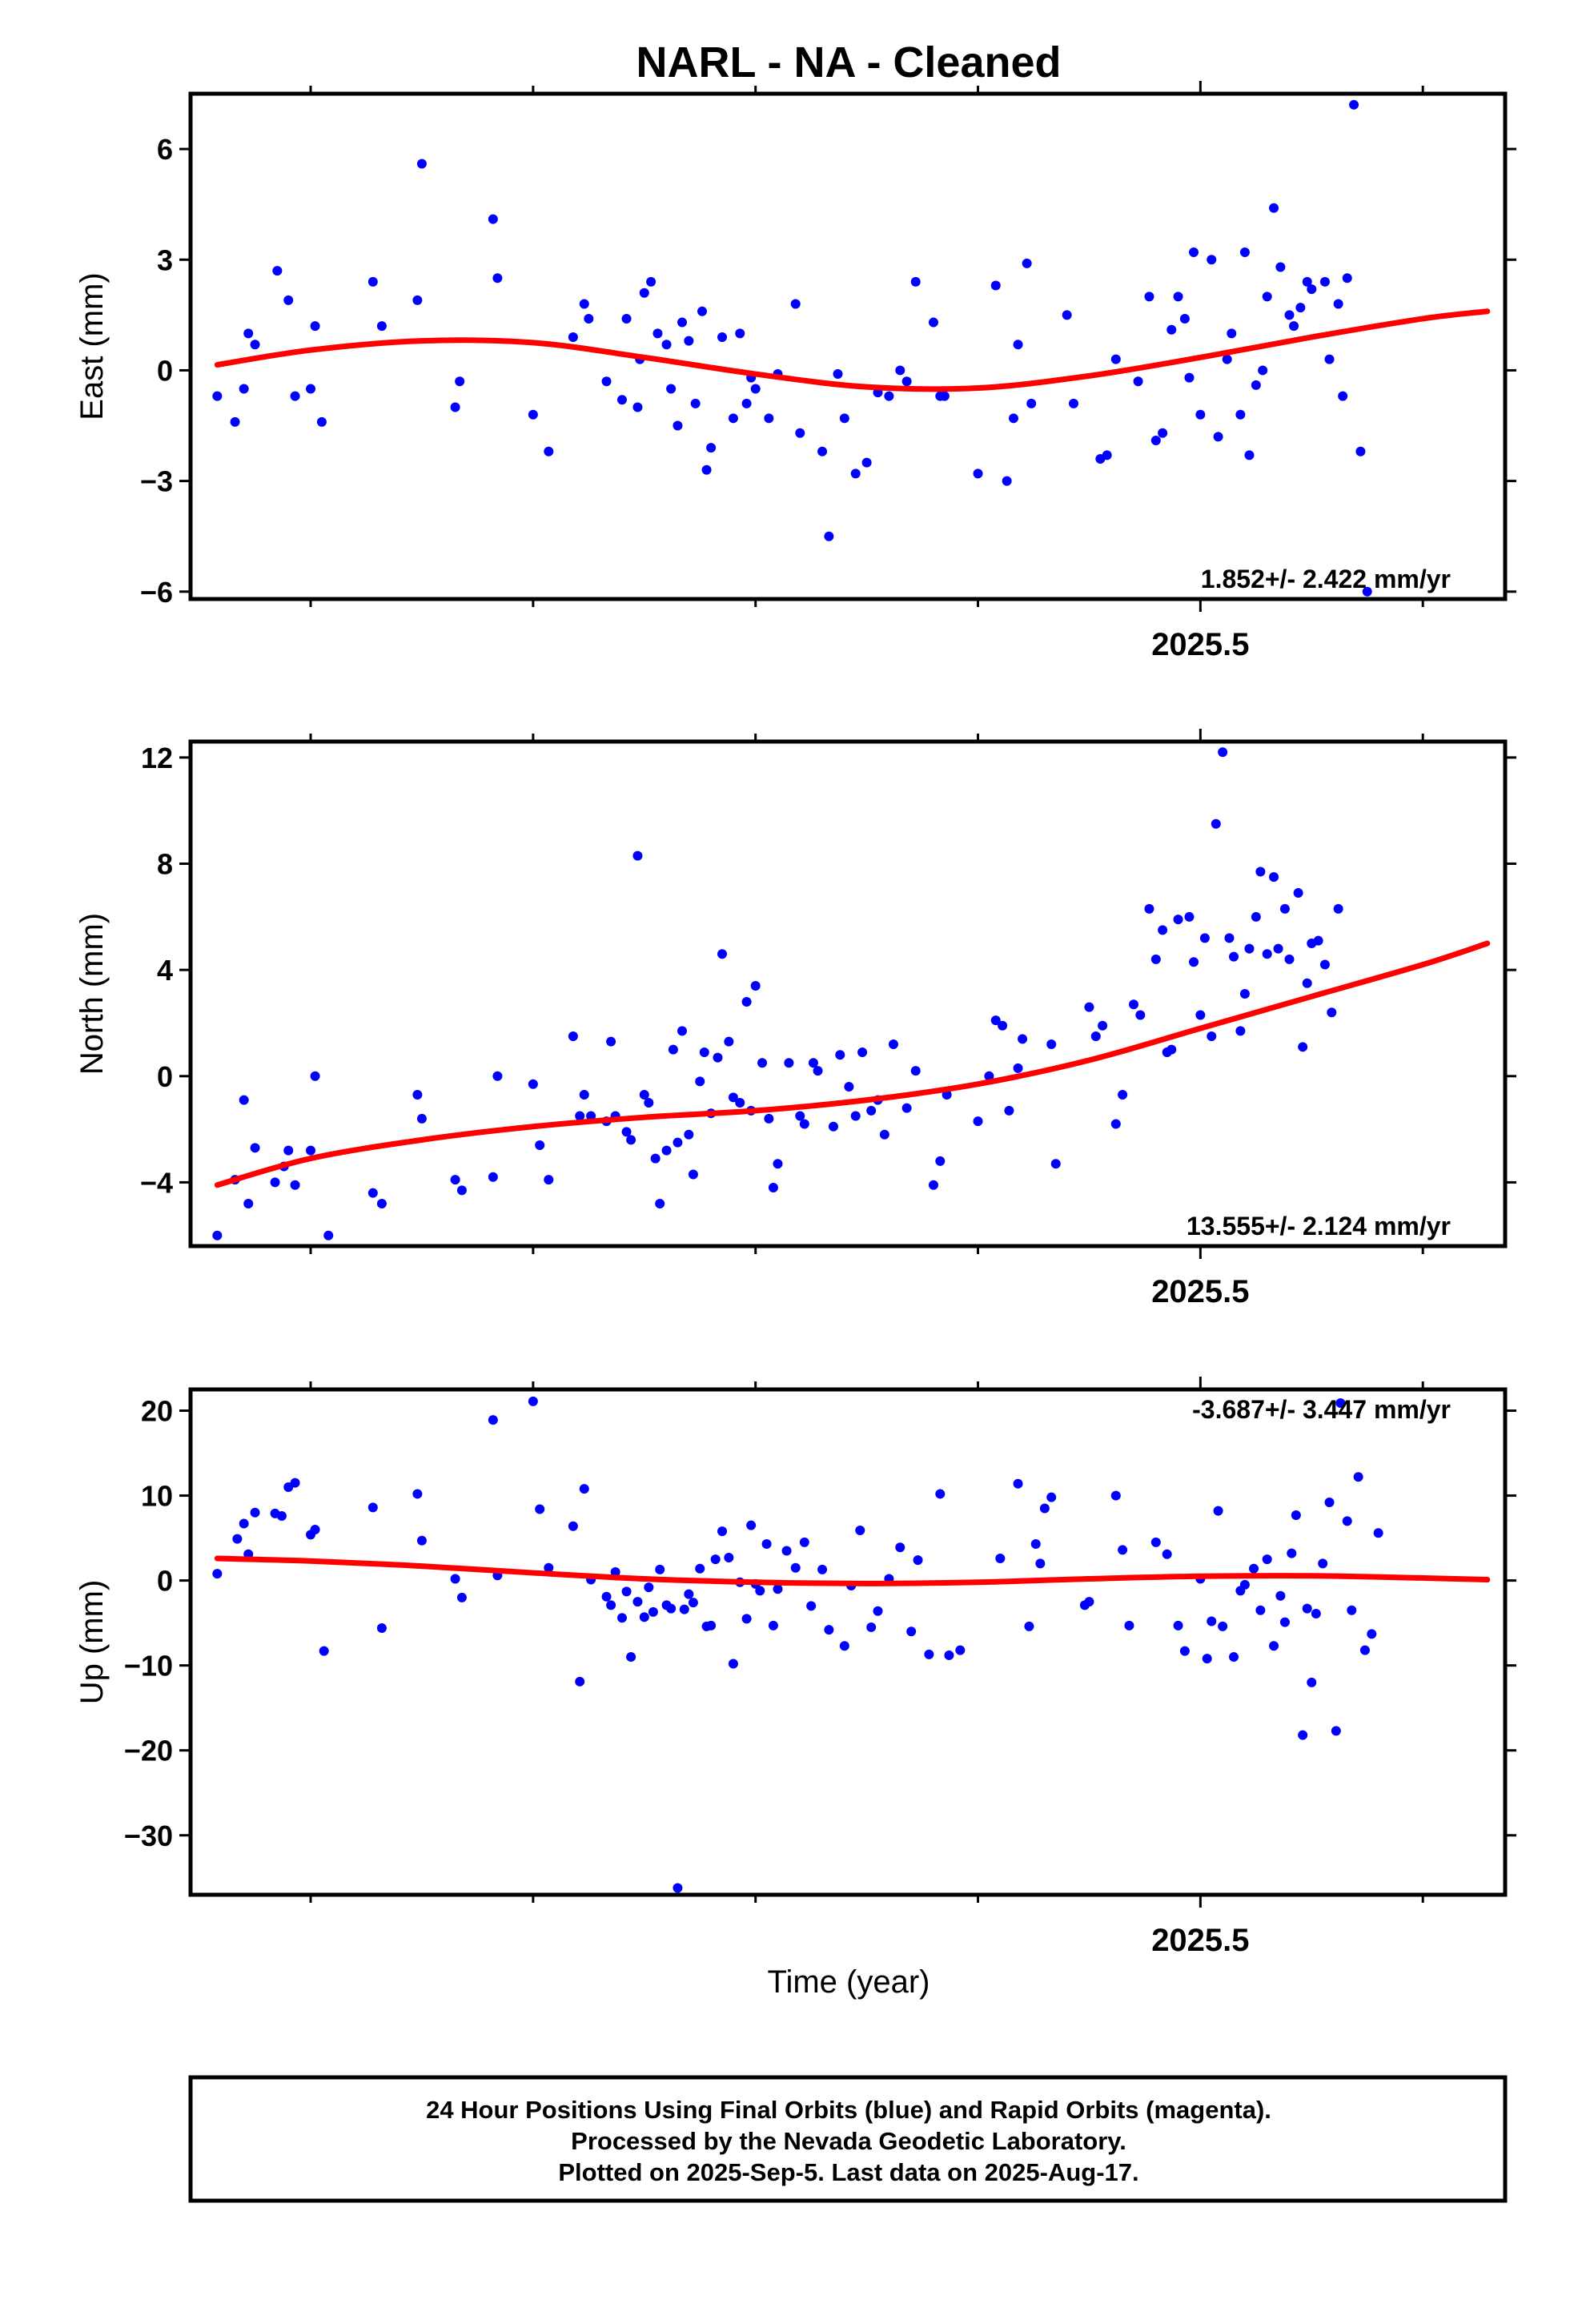 The image size is (1582, 2324). What do you see at coordinates (148, 1751) in the screenshot?
I see `up-ytick-label: −20` at bounding box center [148, 1751].